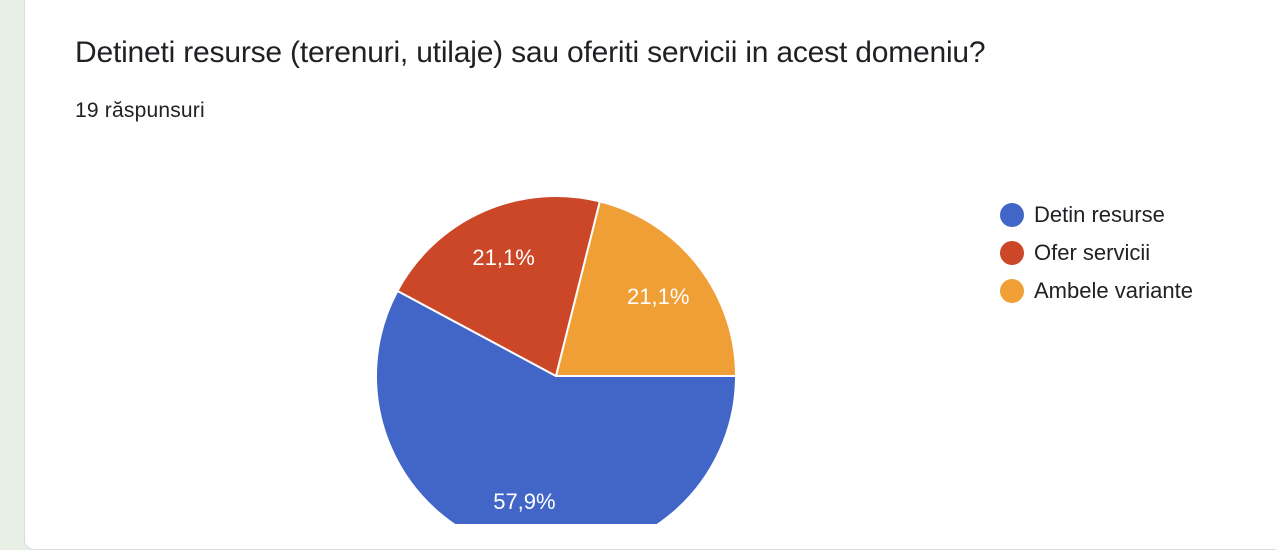  What do you see at coordinates (1092, 252) in the screenshot?
I see `legend-label: Ofer servicii` at bounding box center [1092, 252].